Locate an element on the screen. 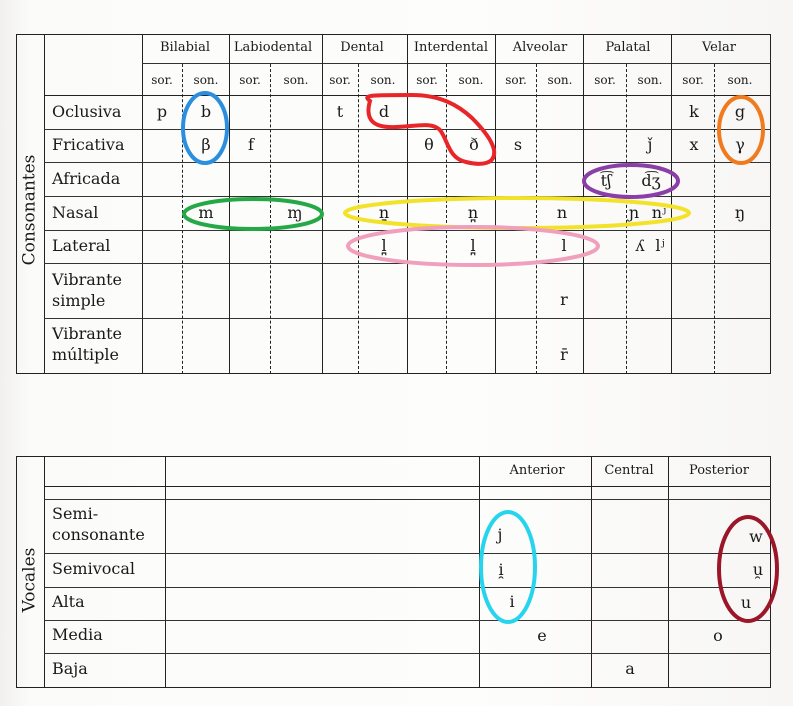 Image resolution: width=793 pixels, height=706 pixels. vocales-side-label: Vocales is located at coordinates (29, 580).